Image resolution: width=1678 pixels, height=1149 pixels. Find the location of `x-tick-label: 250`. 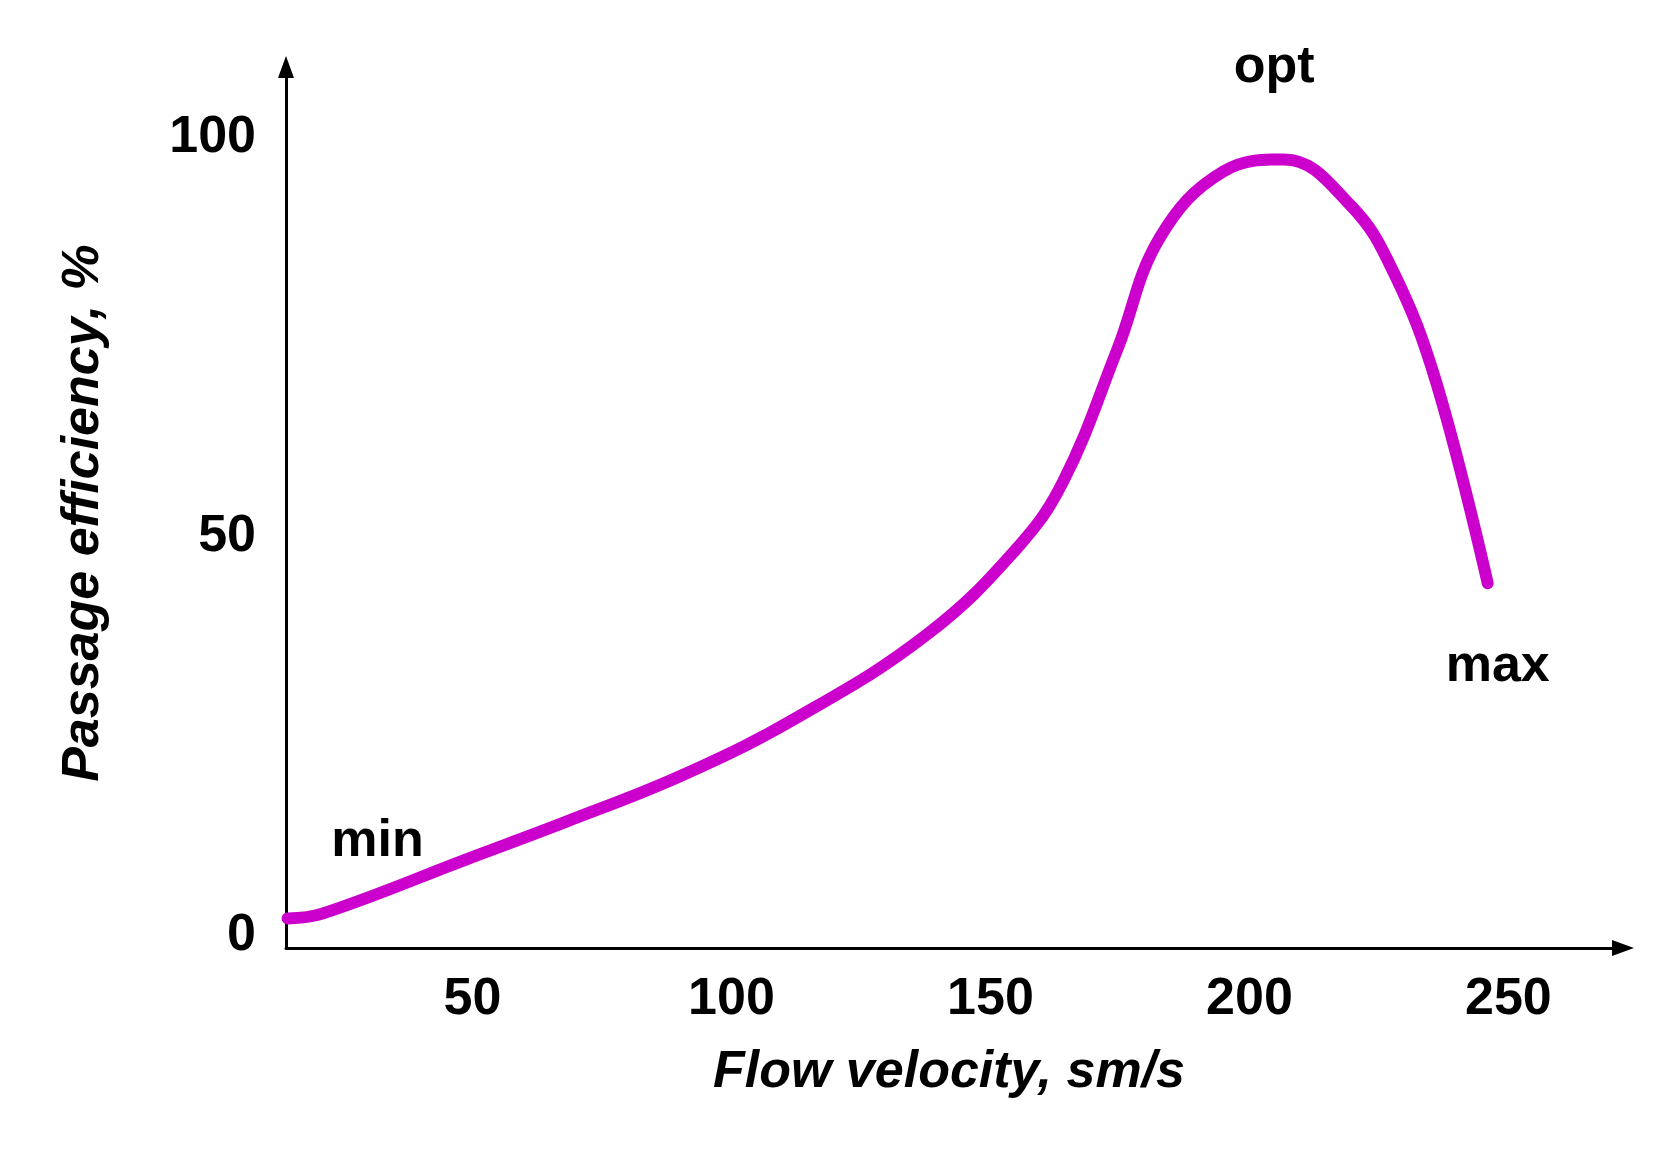

x-tick-label: 250 is located at coordinates (1508, 996).